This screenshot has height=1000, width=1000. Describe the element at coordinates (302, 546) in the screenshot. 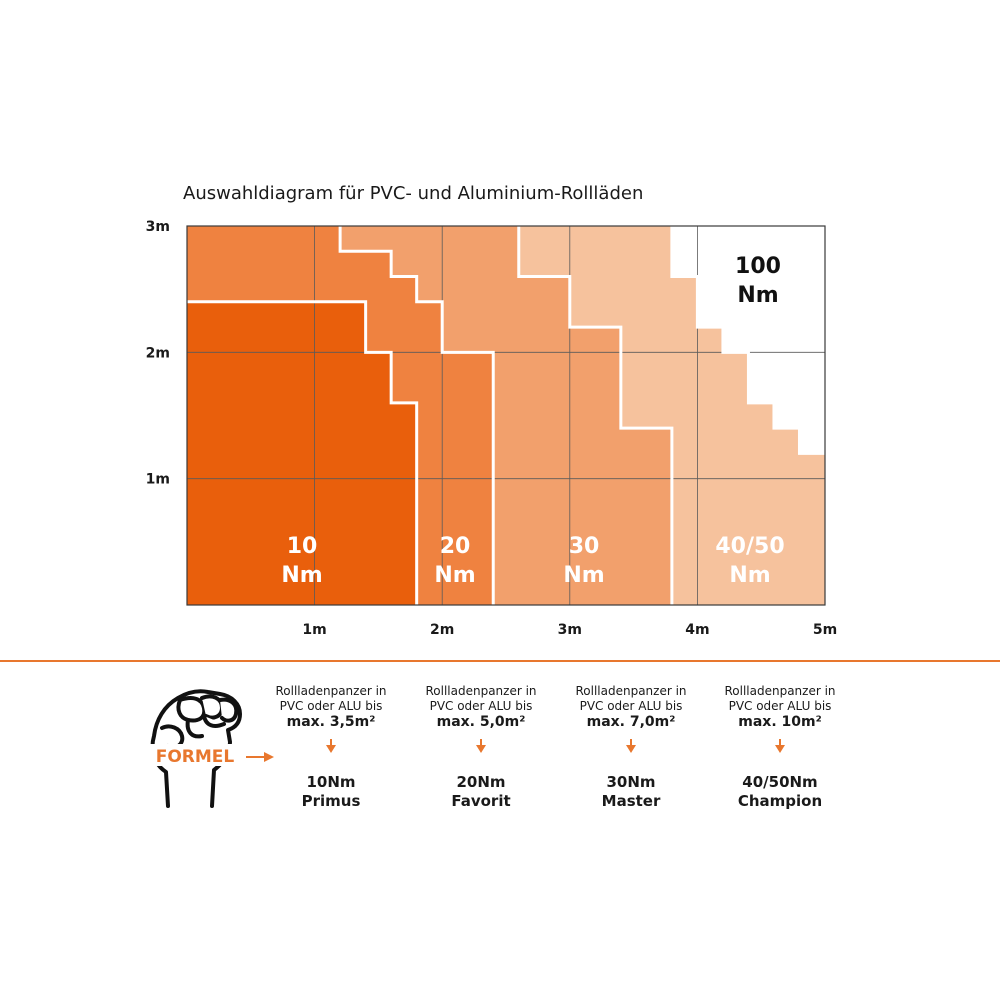

I see `zone-label-10nm-value: 10` at that location.